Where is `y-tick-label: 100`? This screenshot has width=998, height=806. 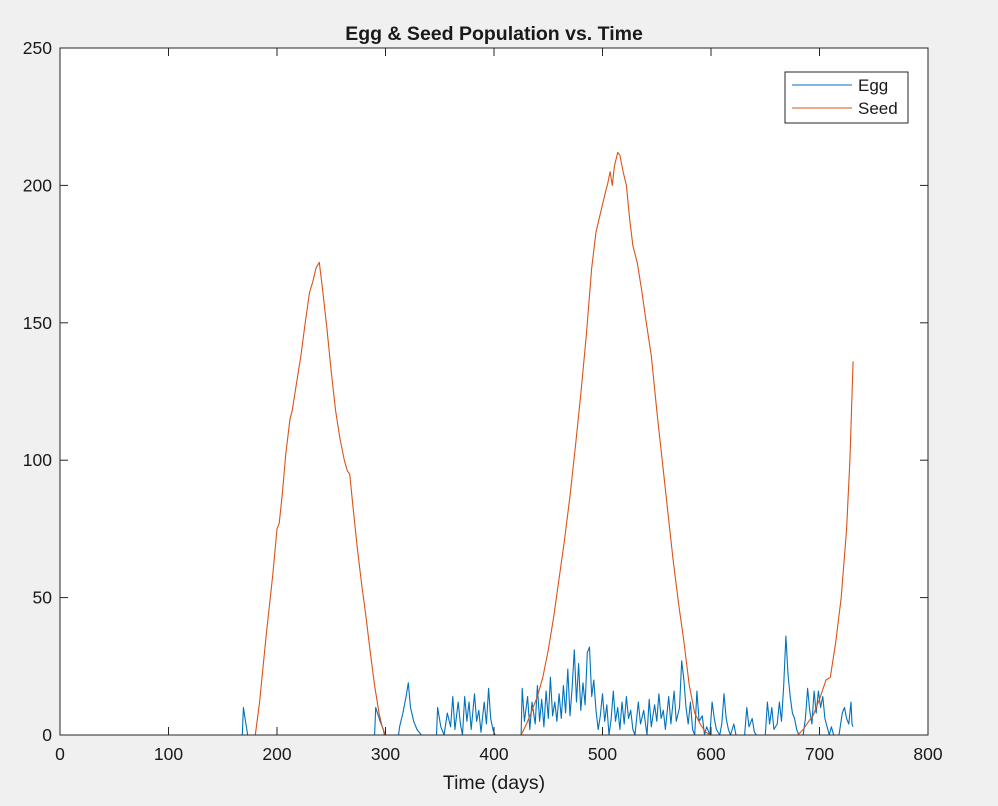 y-tick-label: 100 is located at coordinates (37, 460).